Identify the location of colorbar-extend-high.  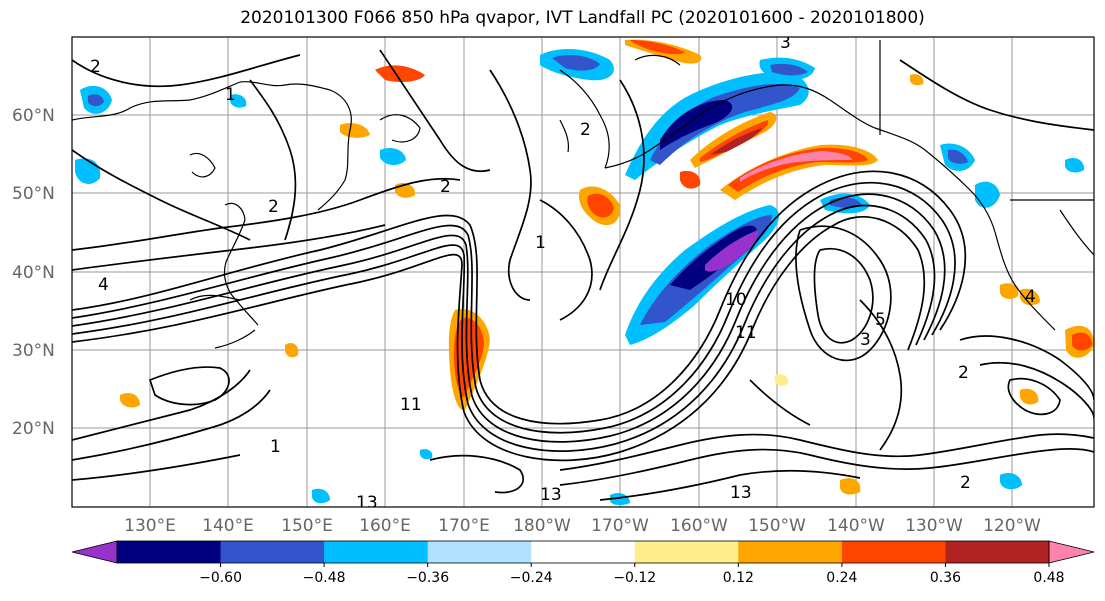
(1071, 552).